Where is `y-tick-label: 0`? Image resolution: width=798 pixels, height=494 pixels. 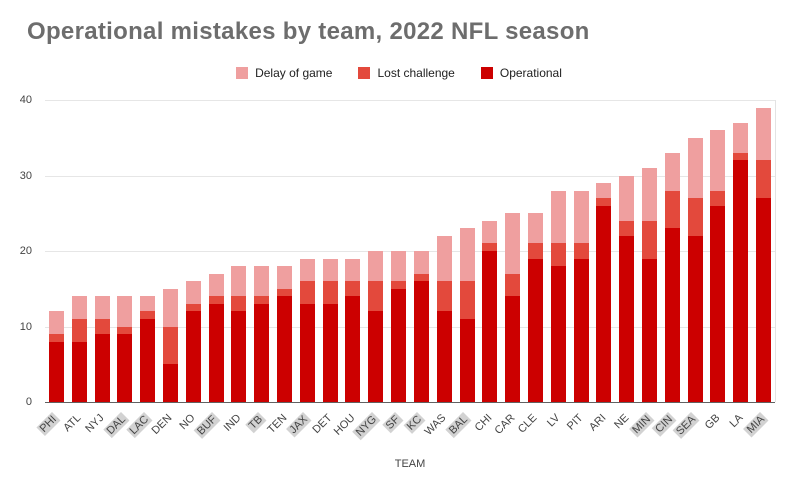 y-tick-label: 0 is located at coordinates (28, 402).